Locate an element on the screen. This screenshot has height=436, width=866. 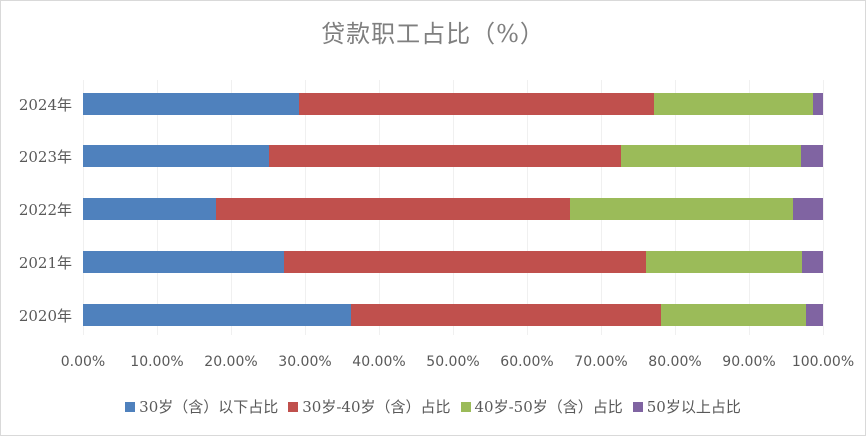
x-tick-label: 100.00% is located at coordinates (823, 362).